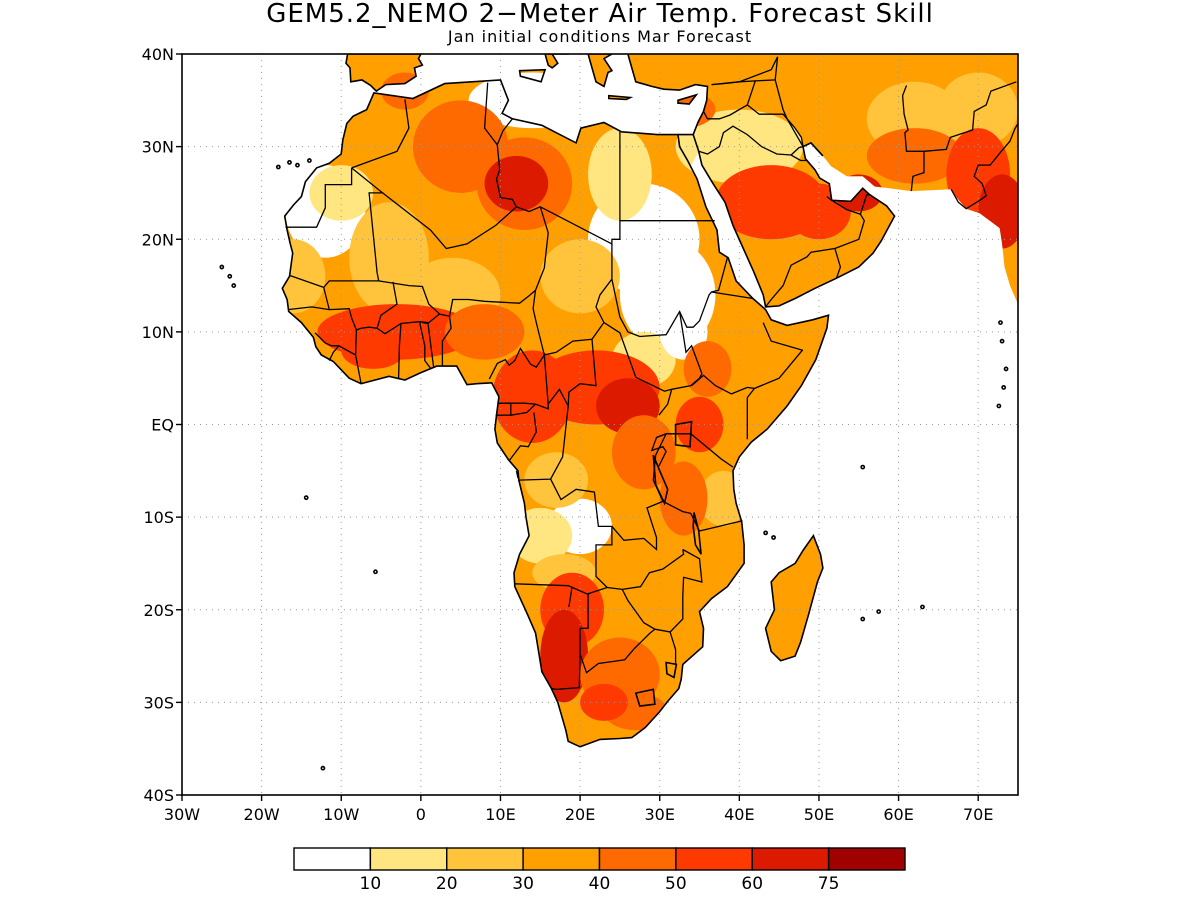 The width and height of the screenshot is (1200, 900). What do you see at coordinates (158, 239) in the screenshot?
I see `lat-tick-label: 20N` at bounding box center [158, 239].